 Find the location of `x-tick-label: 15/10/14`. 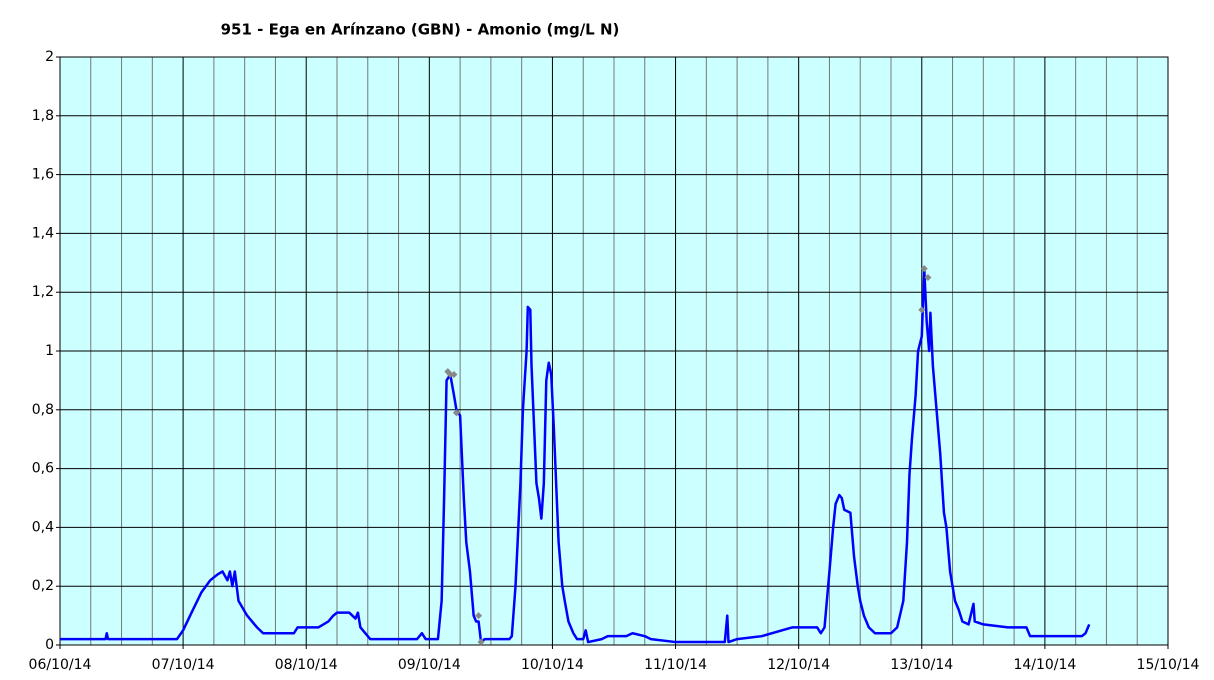

x-tick-label: 15/10/14 is located at coordinates (1168, 665).